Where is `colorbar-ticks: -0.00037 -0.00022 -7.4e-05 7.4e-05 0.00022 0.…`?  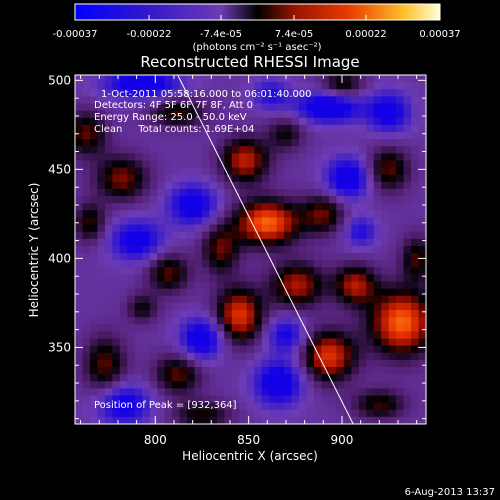 colorbar-ticks: -0.00037 -0.00022 -7.4e-05 7.4e-05 0.00022 0.… is located at coordinates (257, 27).